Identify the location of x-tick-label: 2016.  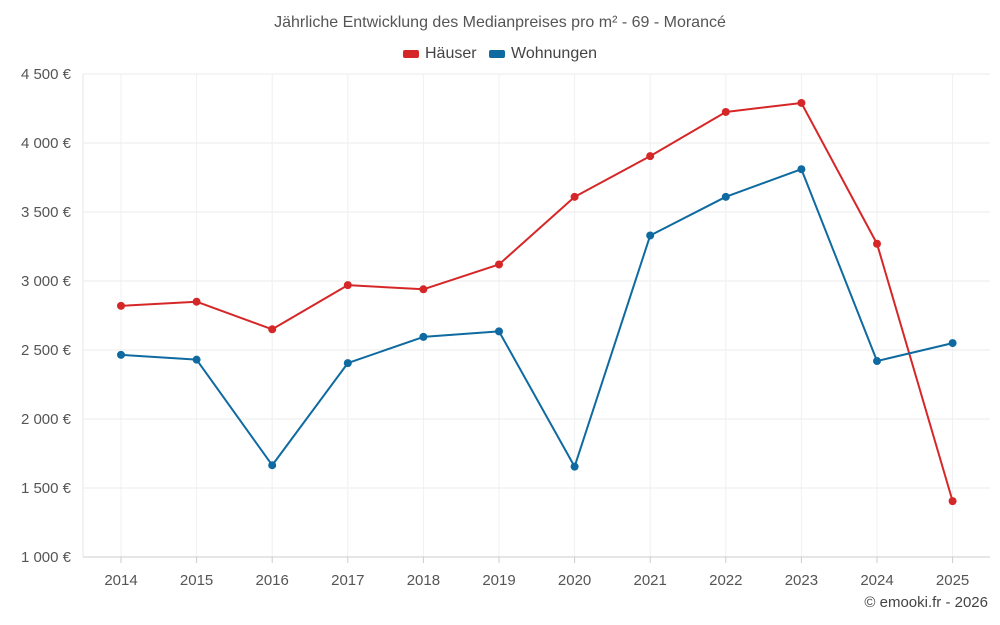
(272, 580).